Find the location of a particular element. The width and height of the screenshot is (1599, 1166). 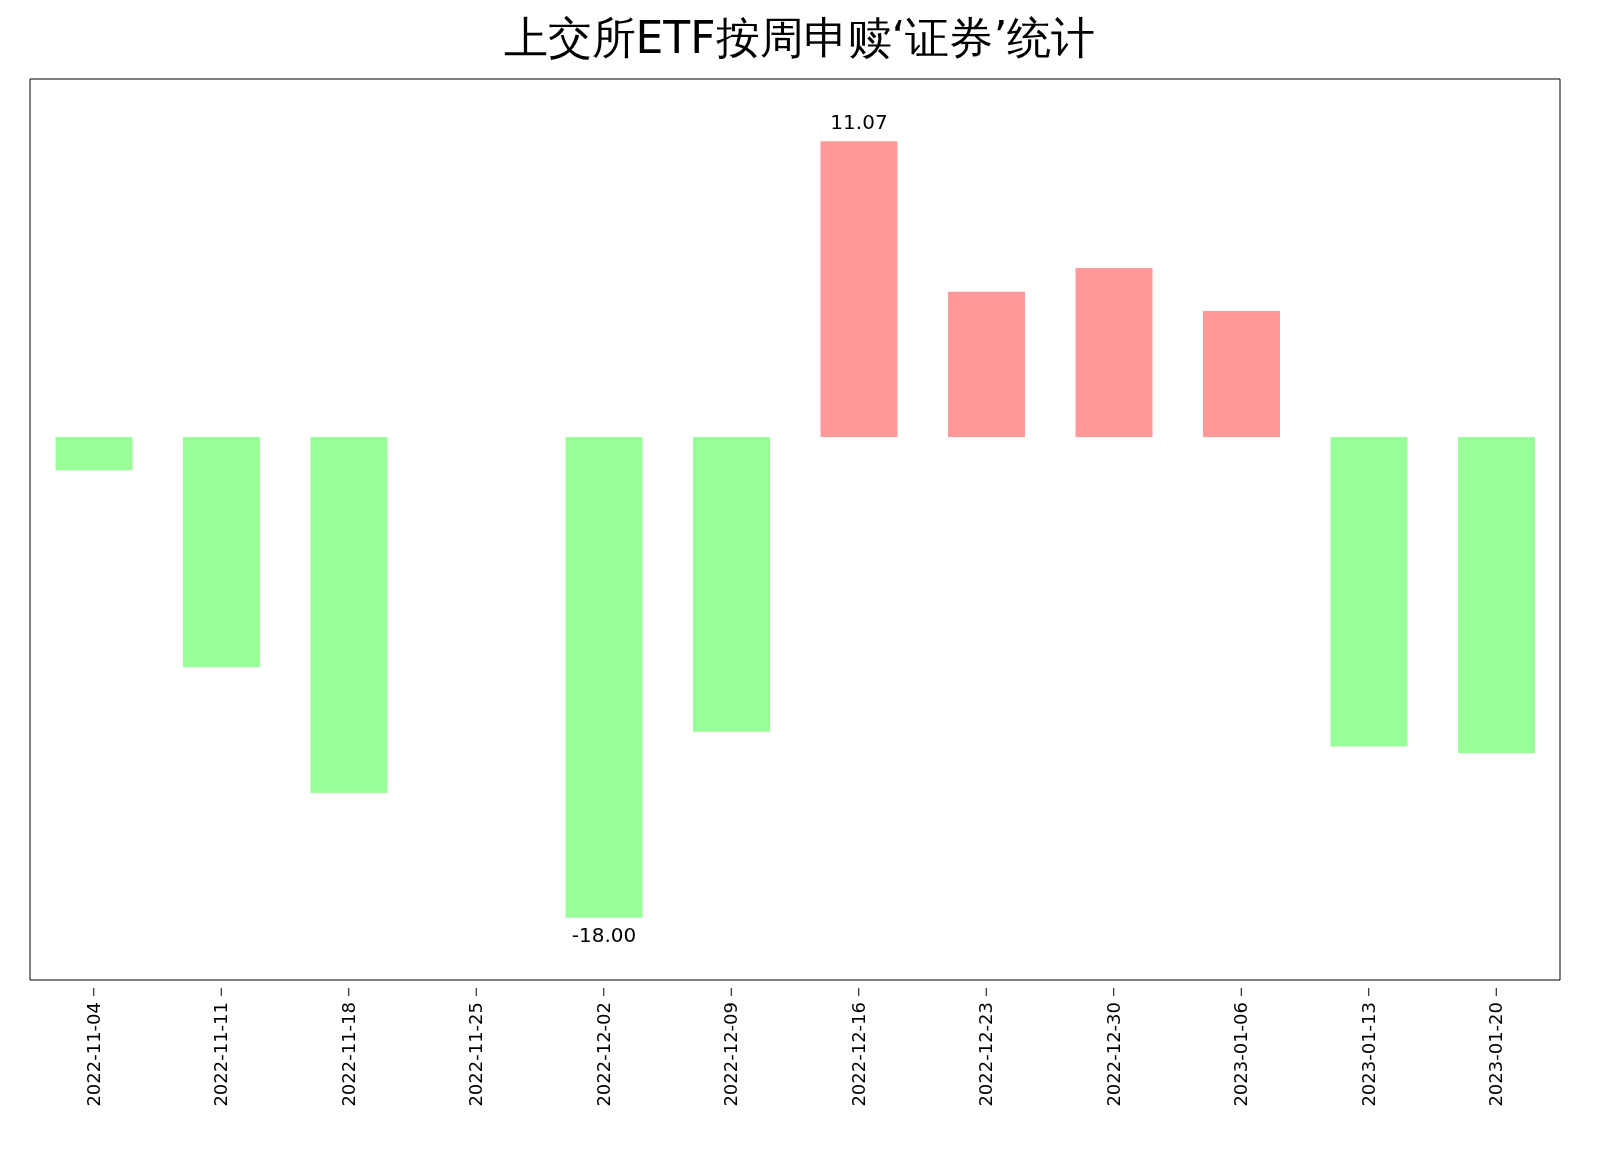

x-tick-label: 2022-12-16 is located at coordinates (858, 1054).